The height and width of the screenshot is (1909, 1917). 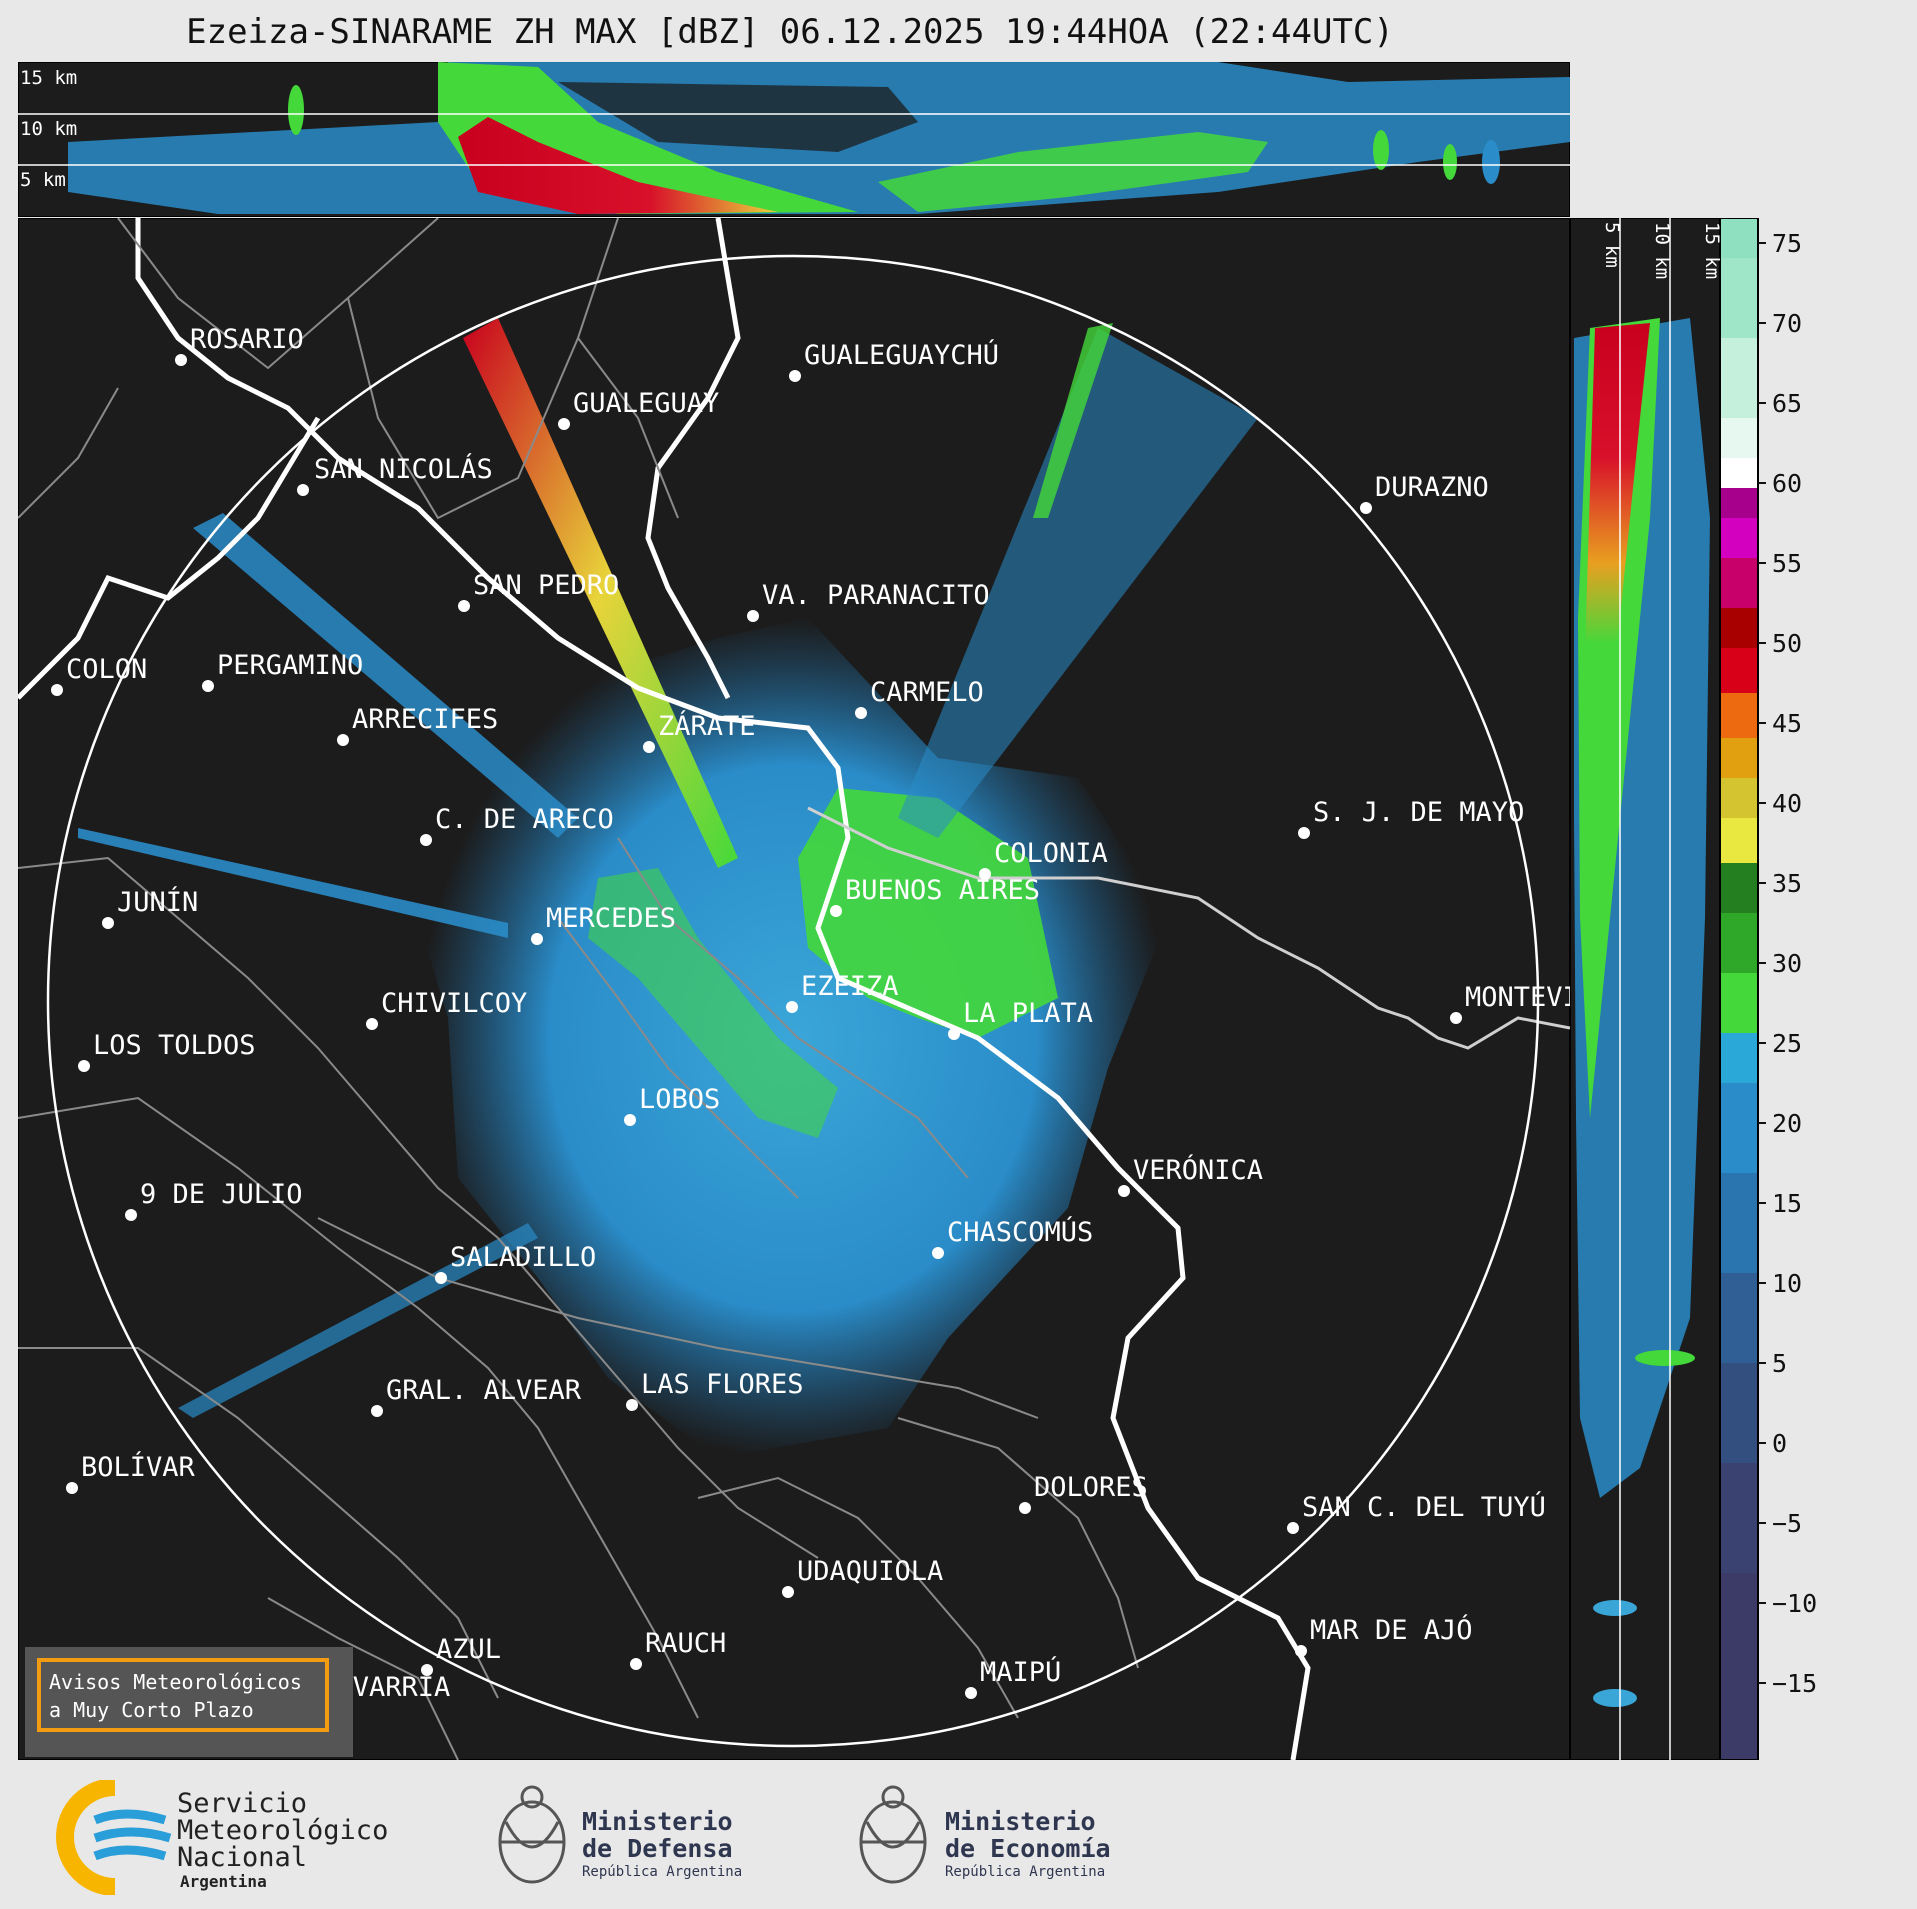 I want to click on side-label-15km: 15 km, so click(x=1710, y=250).